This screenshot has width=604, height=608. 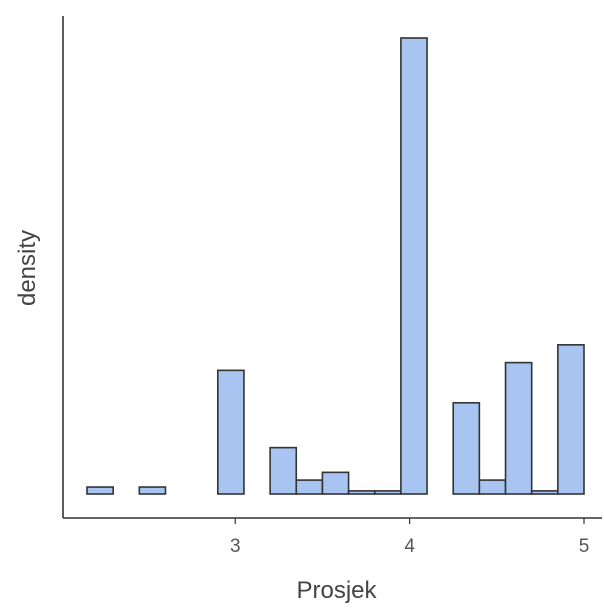 I want to click on x-ticks: 3 4 5, so click(x=409, y=537).